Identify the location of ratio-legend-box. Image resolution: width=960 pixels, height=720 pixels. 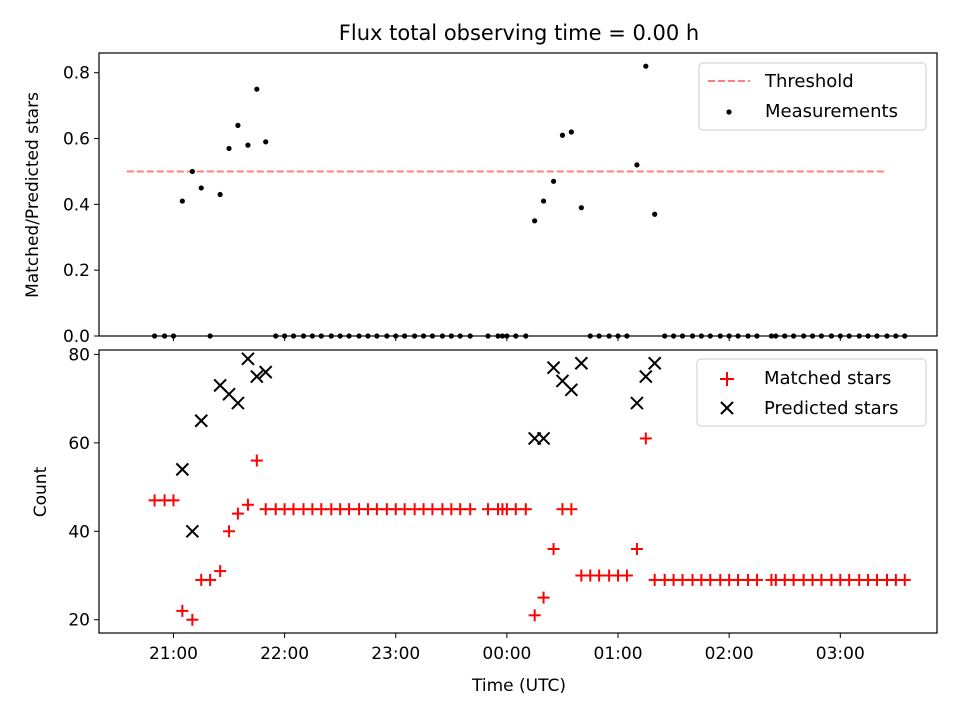
(812, 96).